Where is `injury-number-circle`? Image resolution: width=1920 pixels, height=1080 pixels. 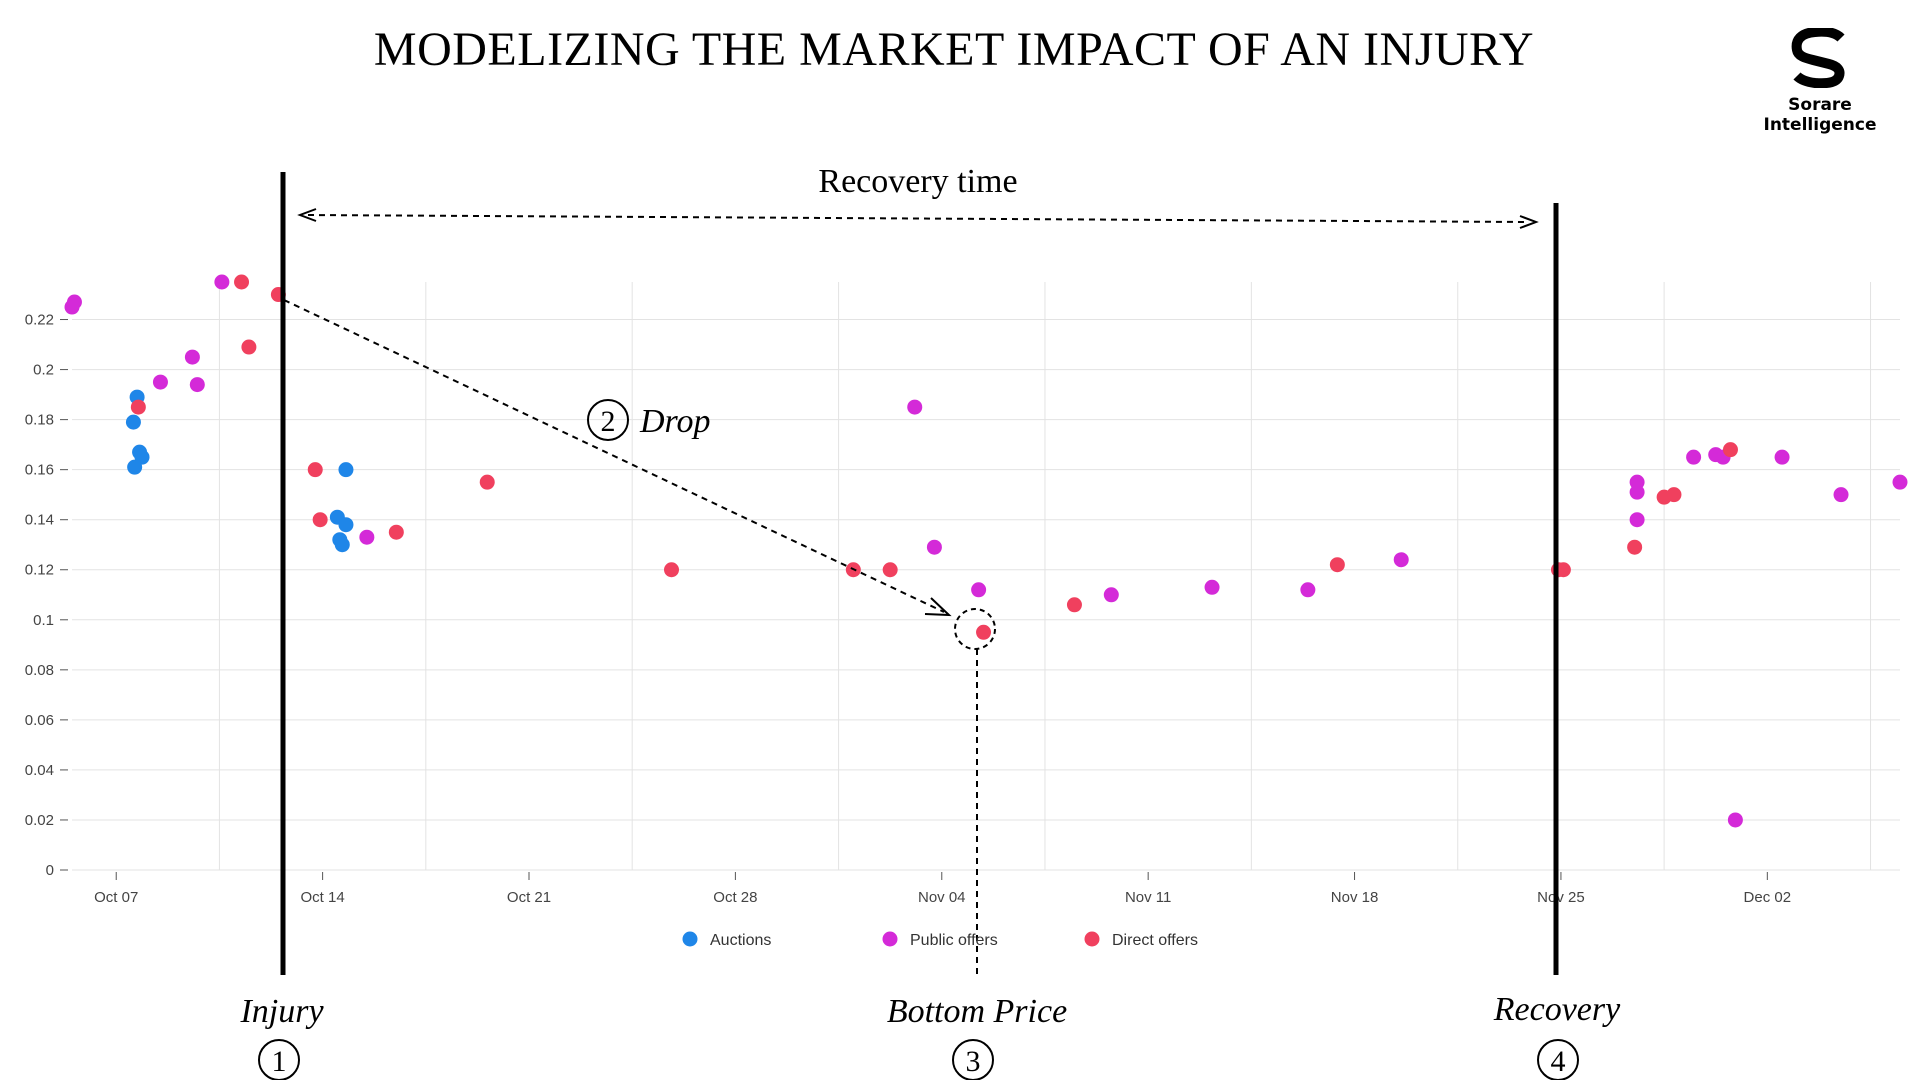
injury-number-circle is located at coordinates (279, 1059).